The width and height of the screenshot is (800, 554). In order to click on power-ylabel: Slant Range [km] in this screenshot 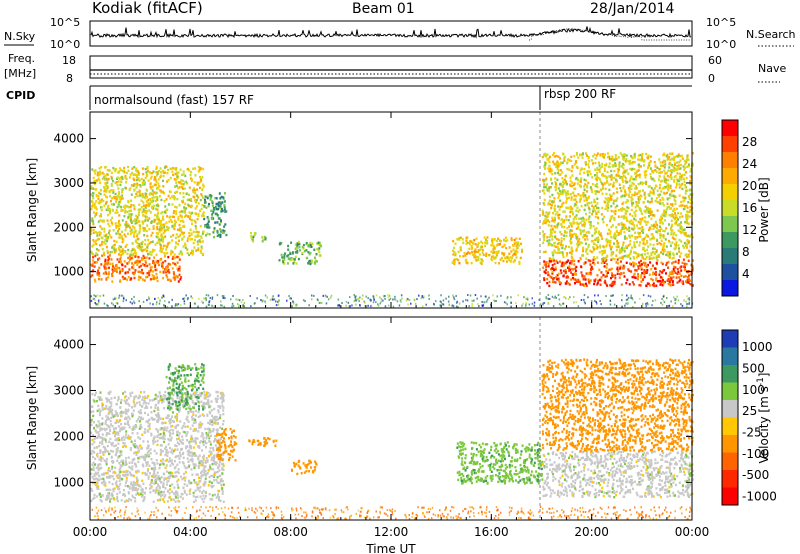, I will do `click(32, 210)`.